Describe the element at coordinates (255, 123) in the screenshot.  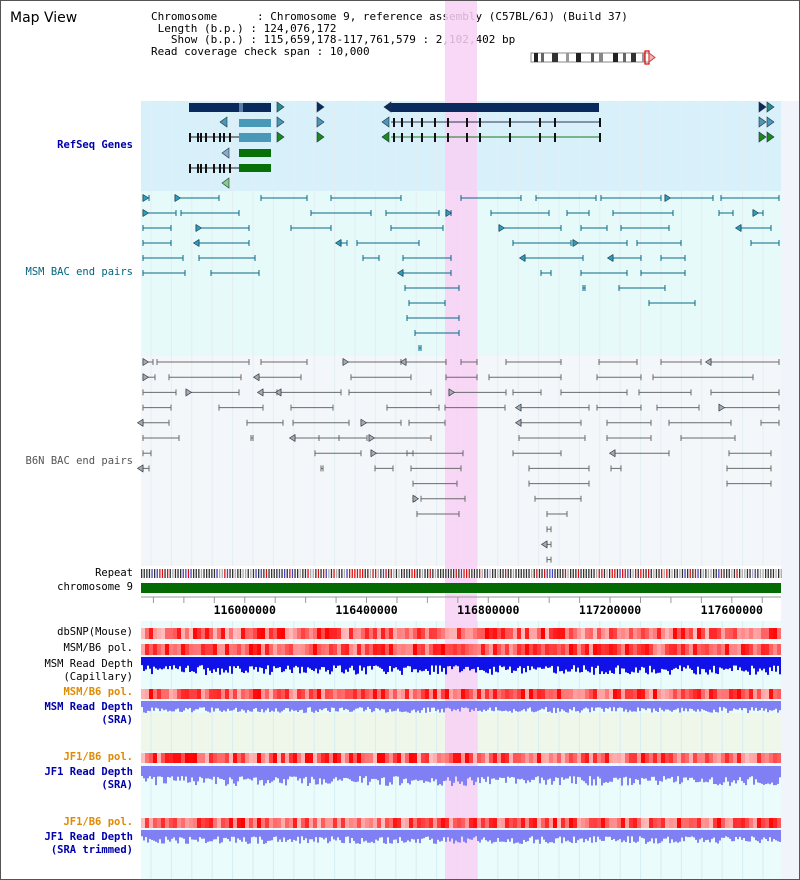
I see `gene-block` at that location.